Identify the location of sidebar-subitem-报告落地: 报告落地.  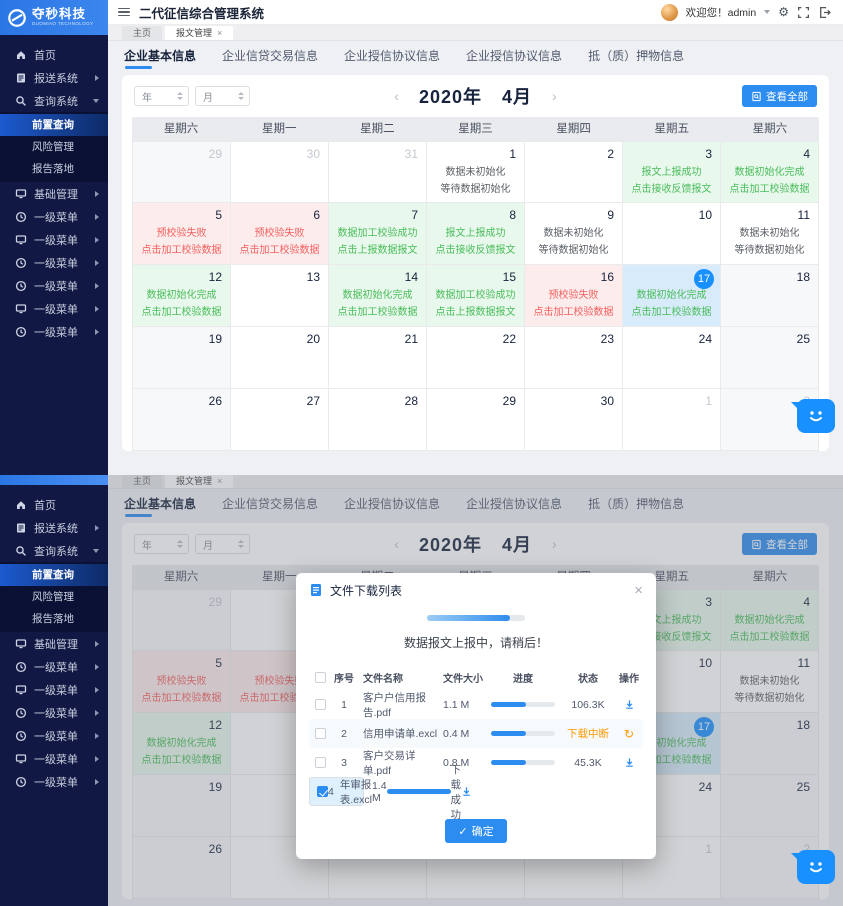
(53, 169).